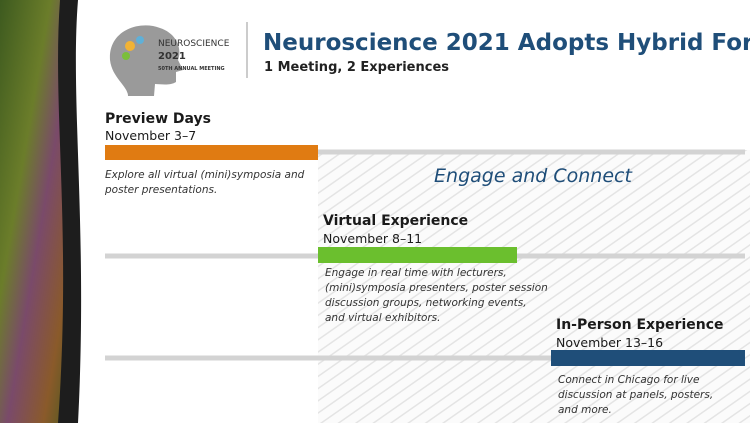  I want to click on phase-dates: November 8–11, so click(372, 238).